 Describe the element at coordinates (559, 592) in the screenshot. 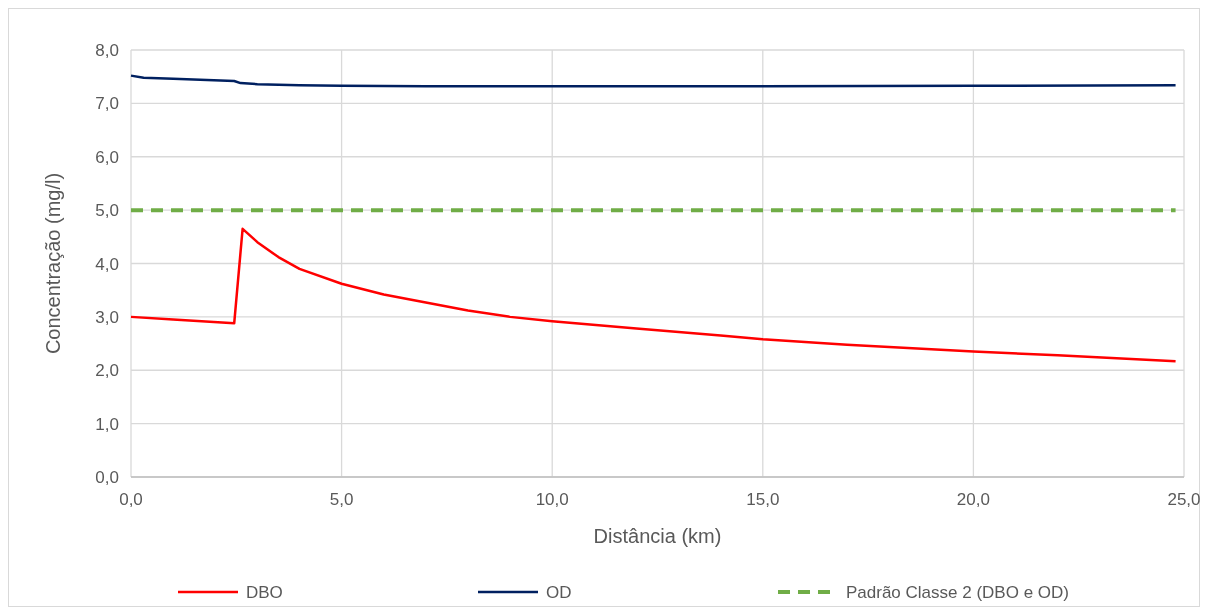

I see `legend-label: OD` at that location.